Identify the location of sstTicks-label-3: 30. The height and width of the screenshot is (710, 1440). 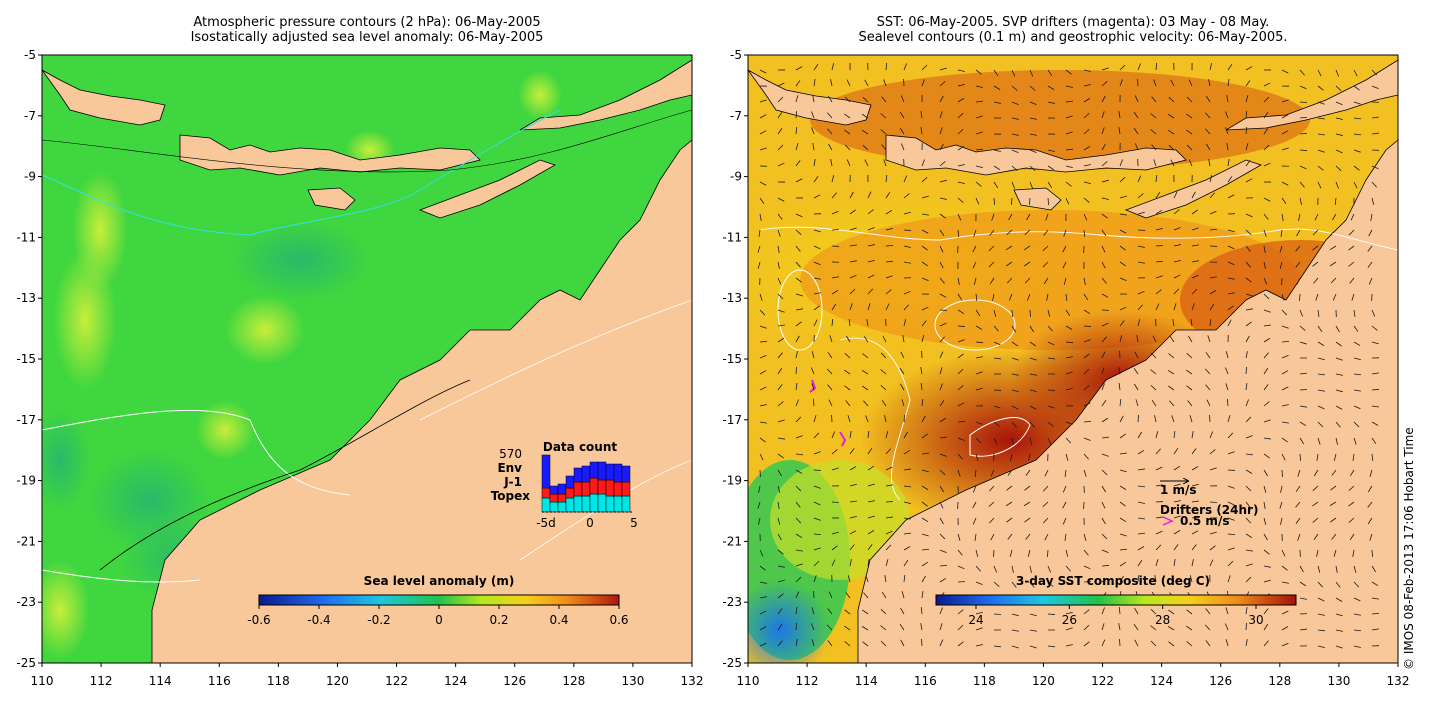
(1255, 620).